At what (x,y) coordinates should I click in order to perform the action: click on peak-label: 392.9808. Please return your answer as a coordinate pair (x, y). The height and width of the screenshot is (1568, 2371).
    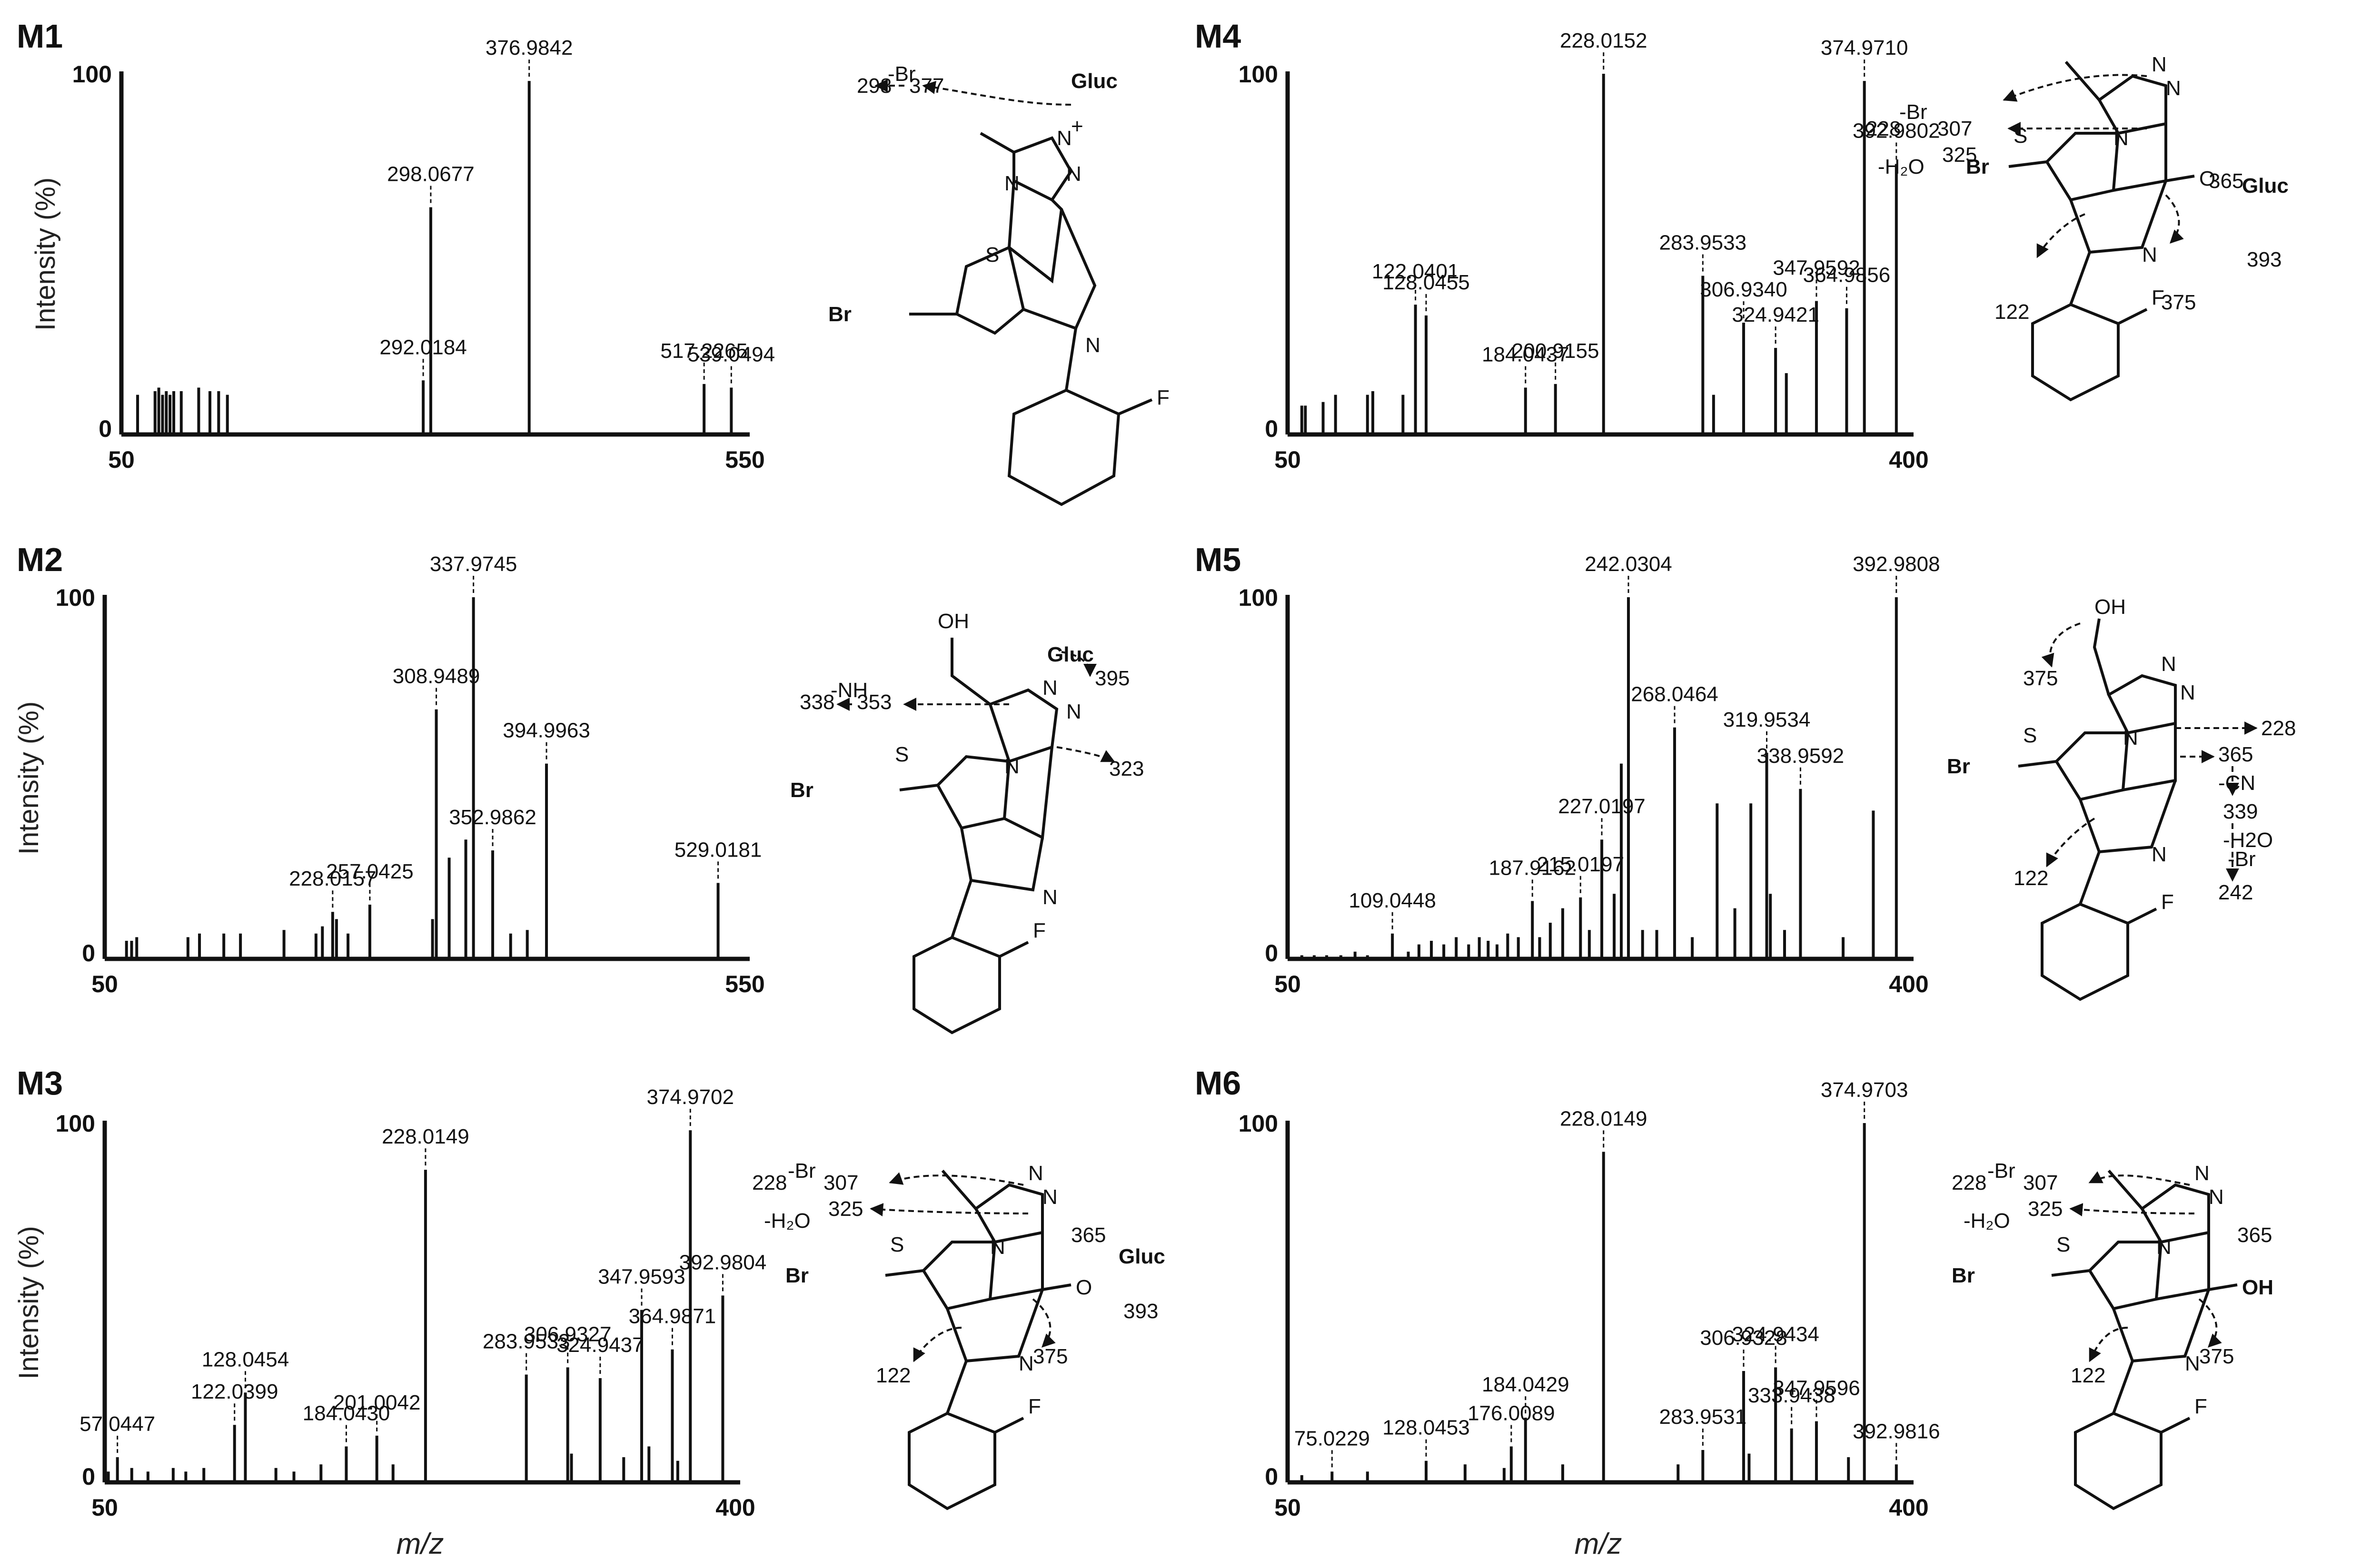
    Looking at the image, I should click on (1896, 564).